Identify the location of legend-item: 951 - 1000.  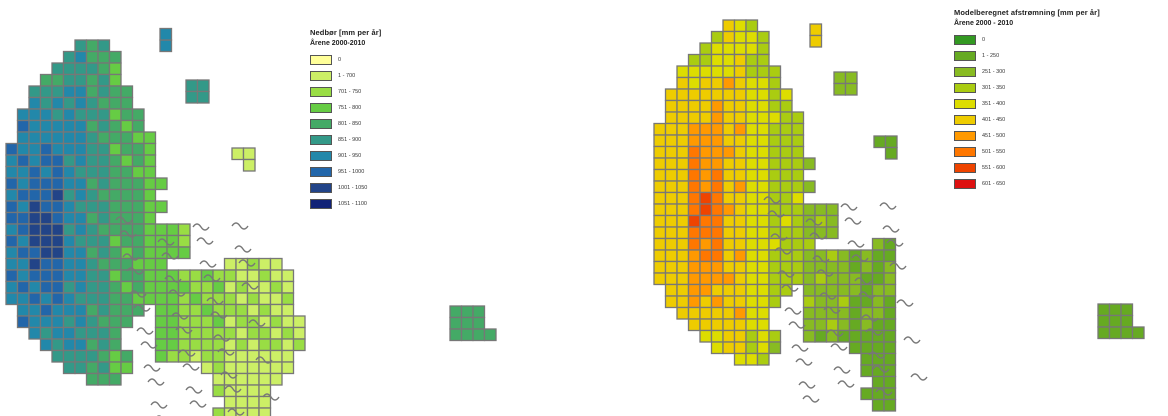
(345, 172).